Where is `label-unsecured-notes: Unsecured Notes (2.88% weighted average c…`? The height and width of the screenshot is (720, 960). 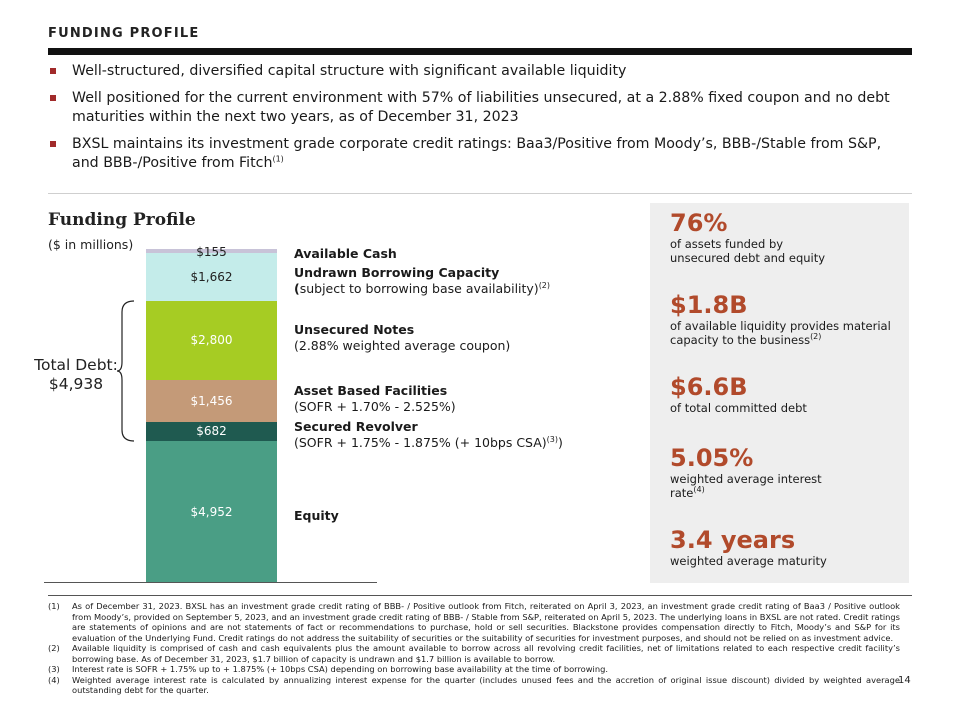
label-unsecured-notes: Unsecured Notes (2.88% weighted average c… is located at coordinates (402, 337).